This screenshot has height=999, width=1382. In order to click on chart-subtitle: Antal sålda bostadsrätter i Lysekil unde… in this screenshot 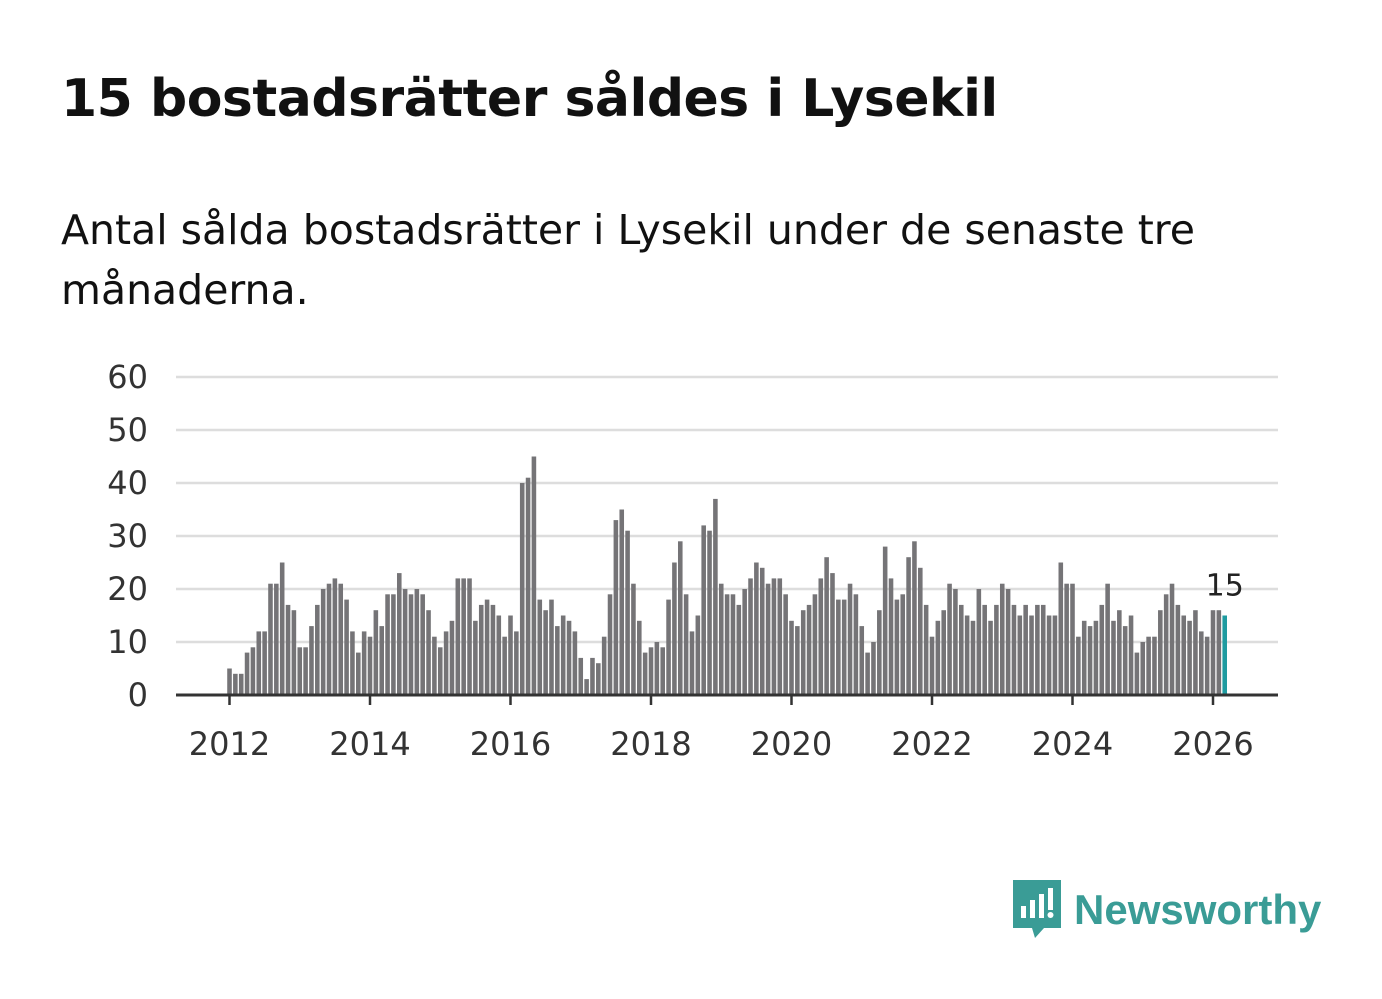, I will do `click(628, 260)`.